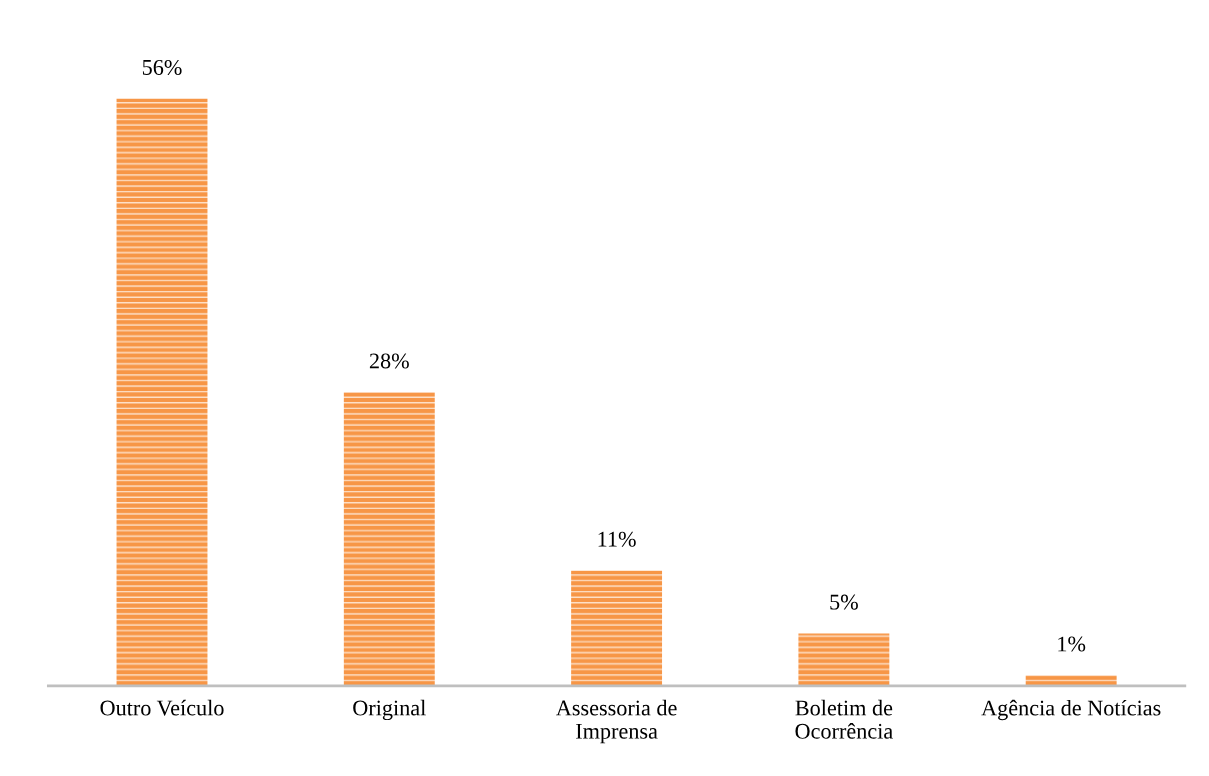 The height and width of the screenshot is (776, 1209). What do you see at coordinates (1072, 644) in the screenshot?
I see `data-label: 1%` at bounding box center [1072, 644].